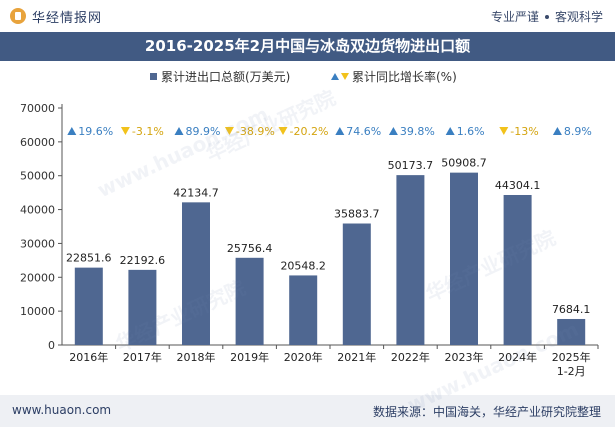 The image size is (615, 427). What do you see at coordinates (203, 131) in the screenshot?
I see `growth-rate-label: 89.9%` at bounding box center [203, 131].